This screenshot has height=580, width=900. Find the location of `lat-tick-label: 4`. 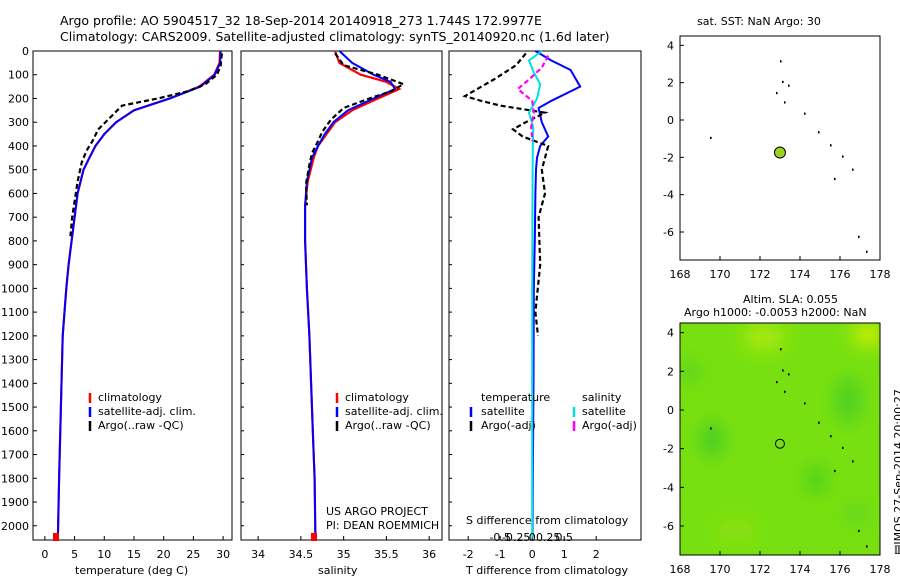

lat-tick-label: 4 is located at coordinates (670, 45).